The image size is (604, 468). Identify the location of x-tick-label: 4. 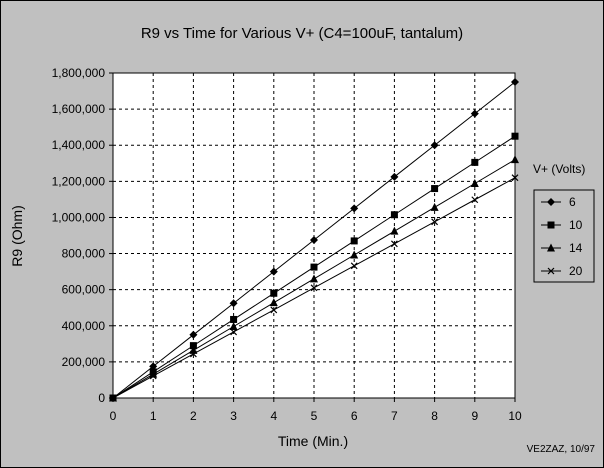
(273, 416).